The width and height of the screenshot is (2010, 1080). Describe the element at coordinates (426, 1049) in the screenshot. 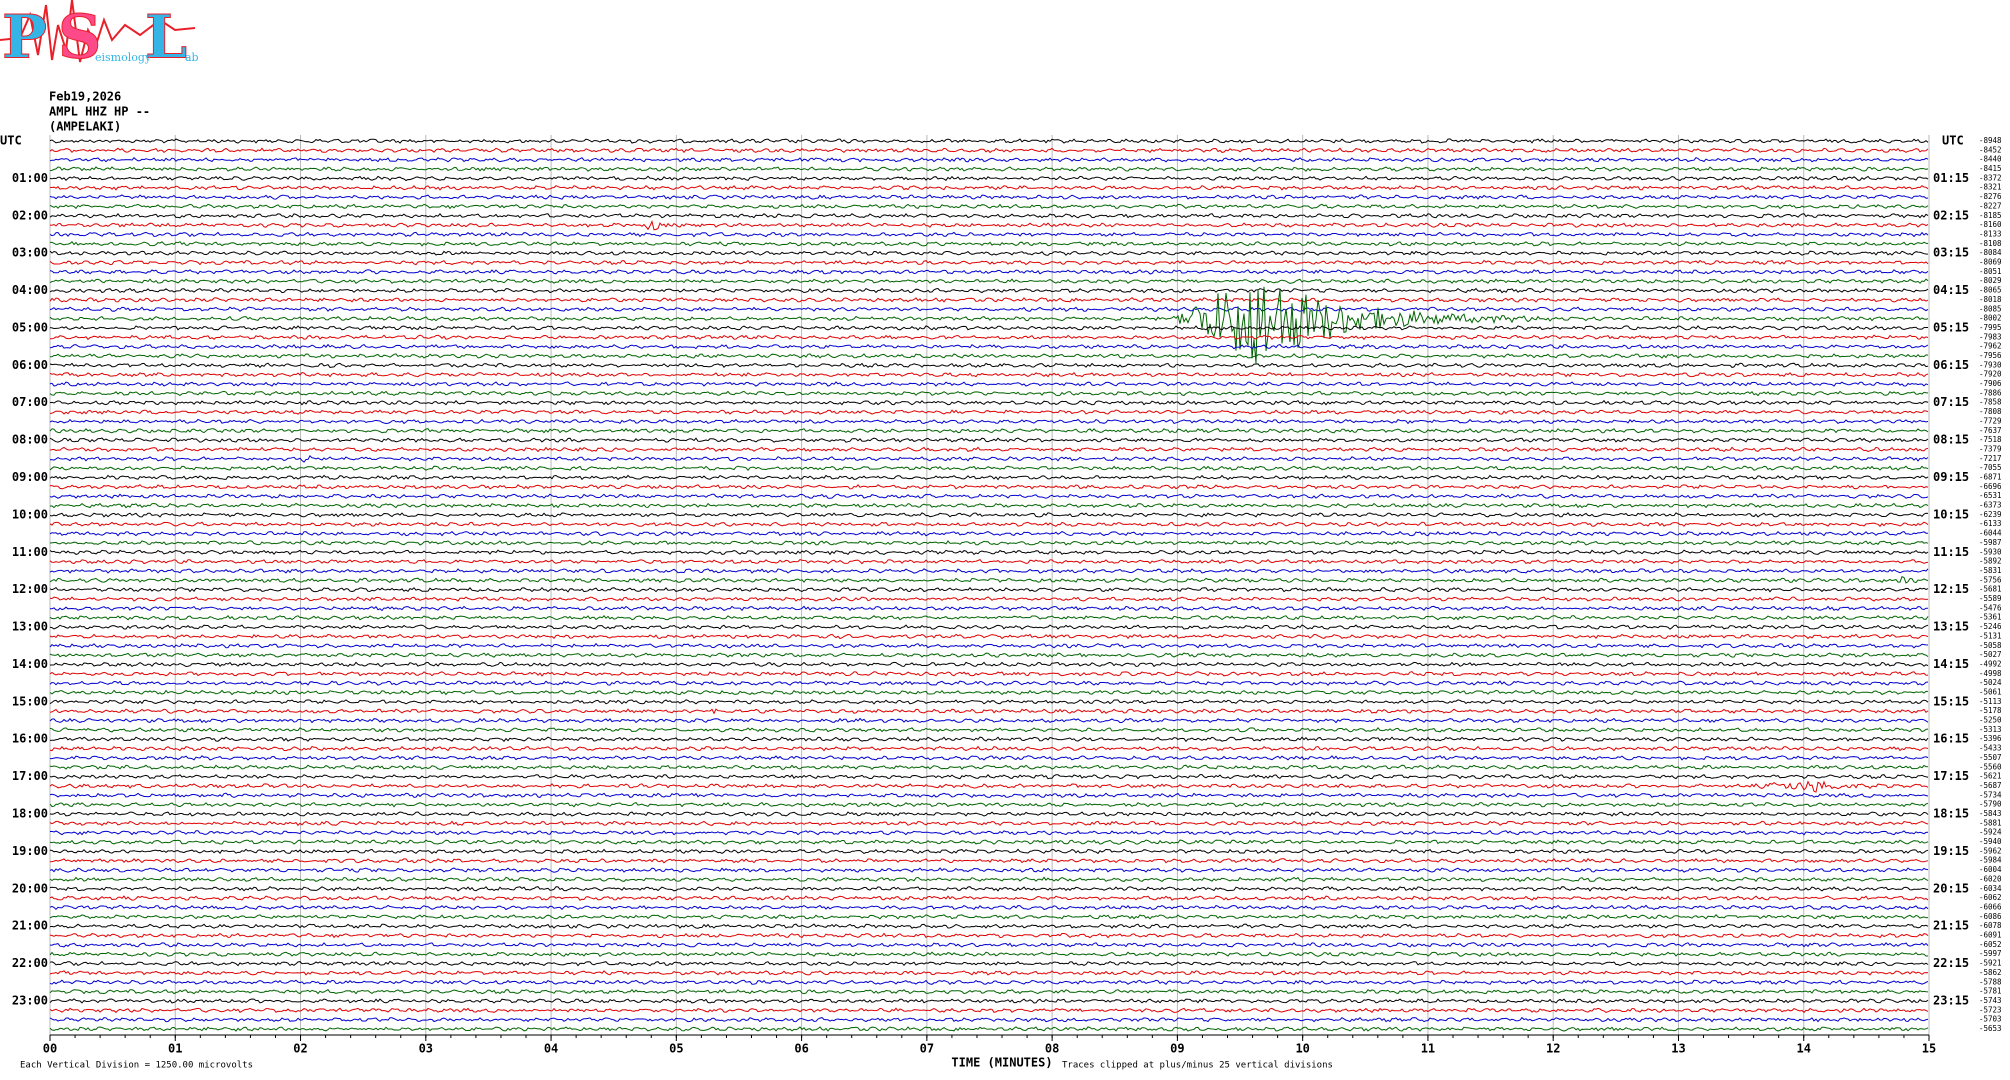

I see `x-tick-label: 03` at that location.